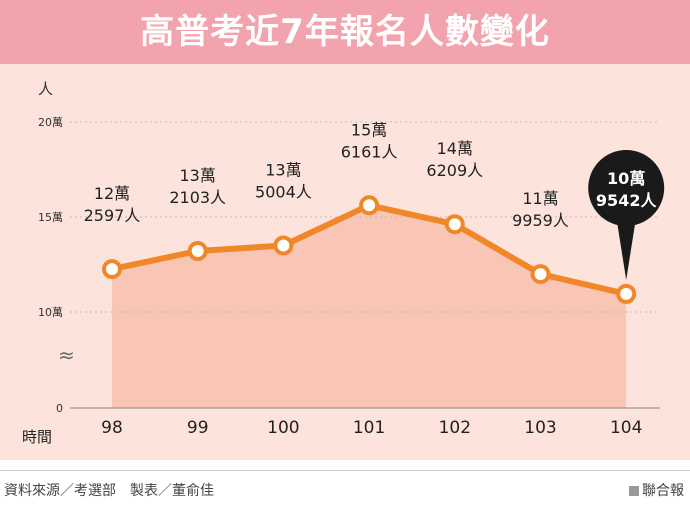  Describe the element at coordinates (540, 428) in the screenshot. I see `x-tick-label: 103` at that location.